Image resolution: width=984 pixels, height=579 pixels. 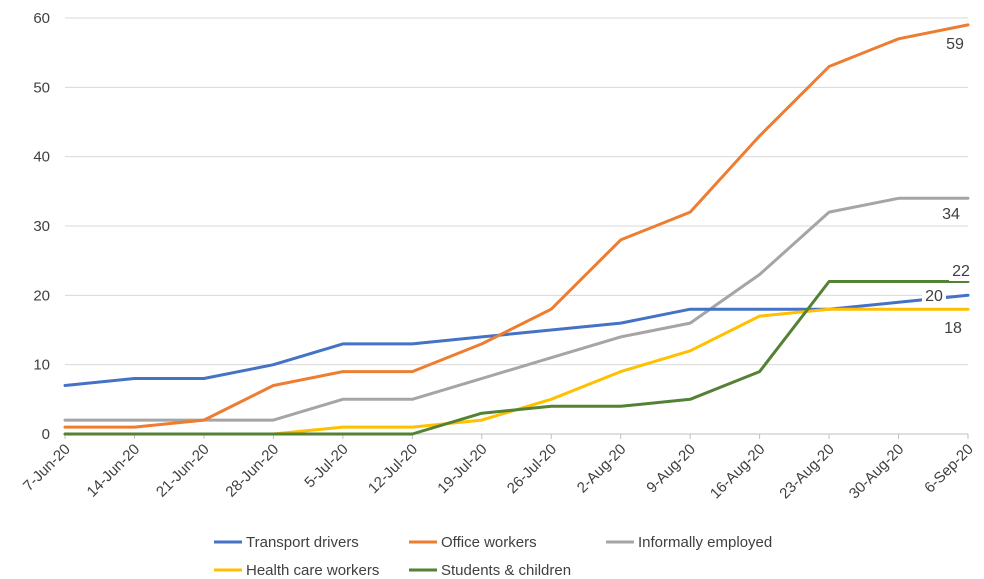 I want to click on end-label: 59, so click(x=955, y=44).